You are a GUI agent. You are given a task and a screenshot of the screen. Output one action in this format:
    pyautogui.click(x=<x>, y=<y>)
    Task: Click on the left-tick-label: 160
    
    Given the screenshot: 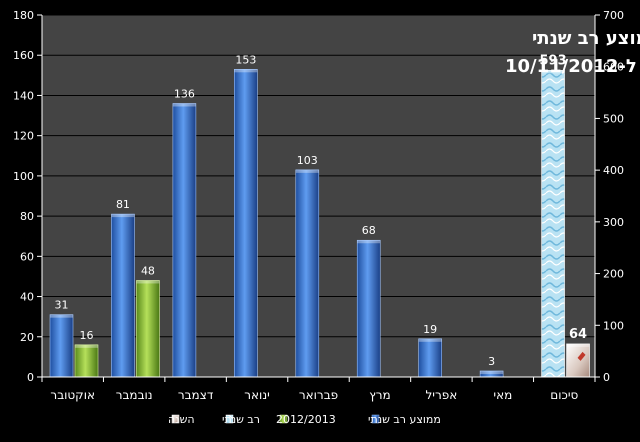 What is the action you would take?
    pyautogui.click(x=23, y=55)
    